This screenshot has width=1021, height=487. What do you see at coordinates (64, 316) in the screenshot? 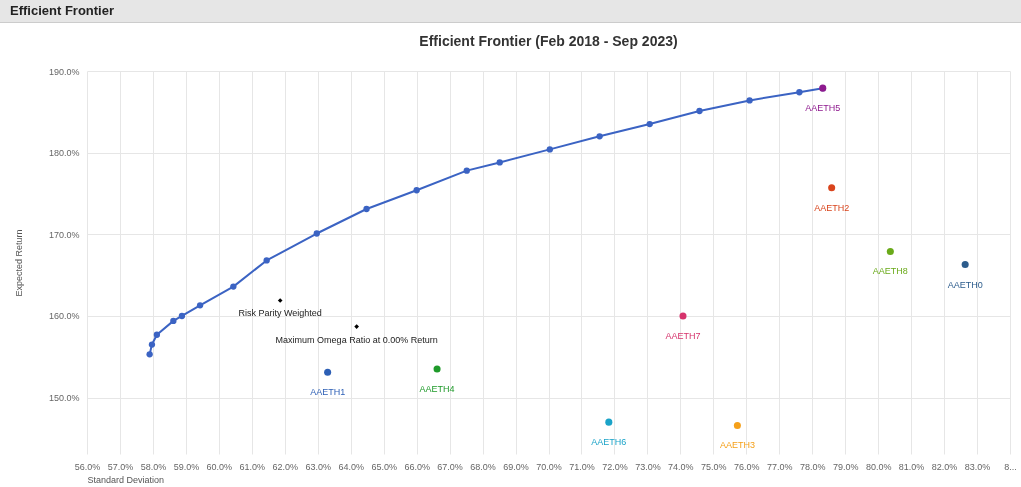
I see `y-tick-label: 160.0%` at bounding box center [64, 316].